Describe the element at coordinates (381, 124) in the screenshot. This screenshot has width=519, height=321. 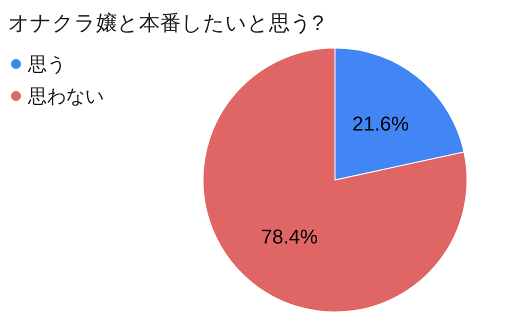
I see `data-label: 21.6%` at that location.